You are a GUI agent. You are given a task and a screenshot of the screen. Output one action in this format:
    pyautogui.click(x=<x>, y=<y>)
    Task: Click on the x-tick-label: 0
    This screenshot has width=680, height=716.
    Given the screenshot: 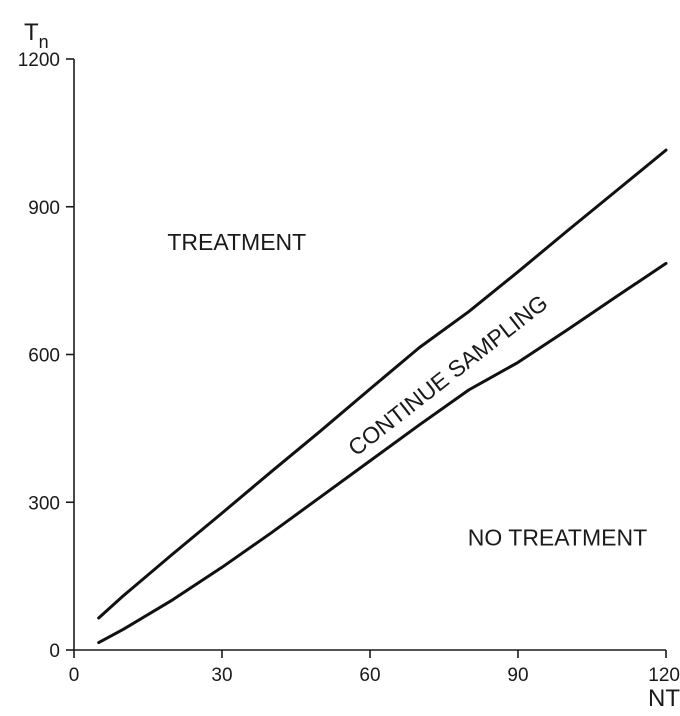 What is the action you would take?
    pyautogui.click(x=74, y=675)
    